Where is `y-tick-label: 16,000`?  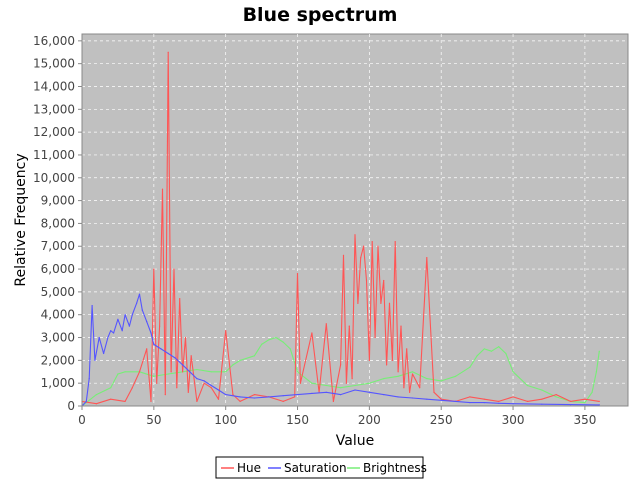 y-tick-label: 16,000 is located at coordinates (54, 41).